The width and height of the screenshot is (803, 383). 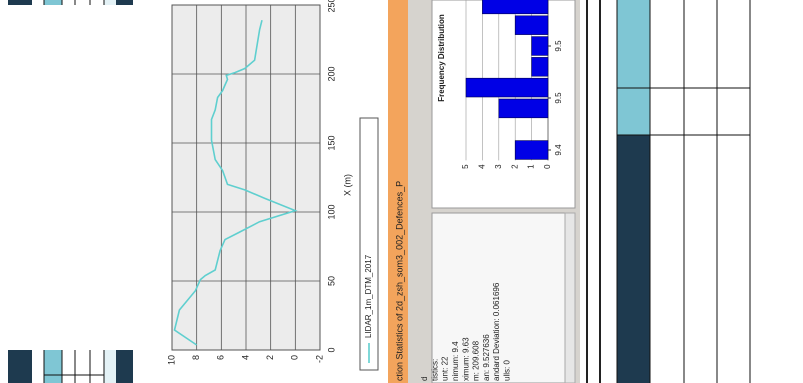 I want to click on window-title-bar, so click(x=398, y=191).